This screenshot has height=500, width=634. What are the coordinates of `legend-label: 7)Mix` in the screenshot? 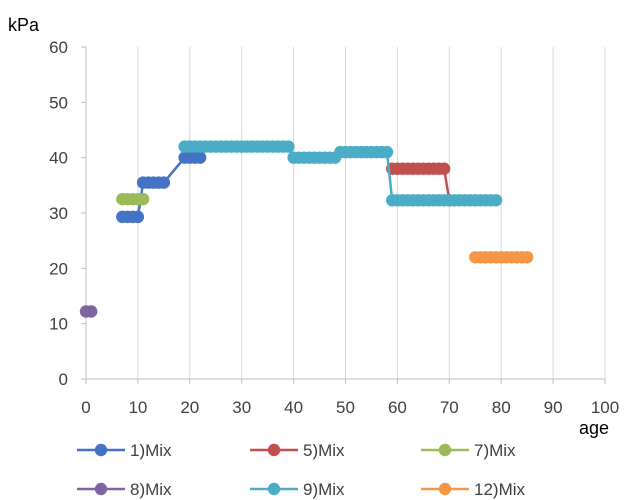 It's located at (495, 450).